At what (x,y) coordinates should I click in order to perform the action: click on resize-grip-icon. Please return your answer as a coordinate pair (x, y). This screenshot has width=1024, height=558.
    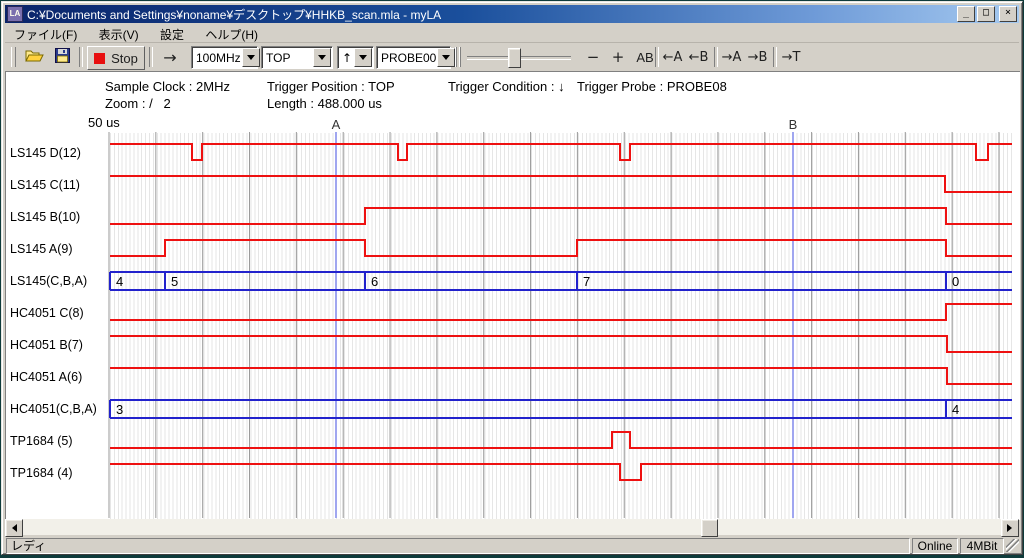
    Looking at the image, I should click on (1012, 545).